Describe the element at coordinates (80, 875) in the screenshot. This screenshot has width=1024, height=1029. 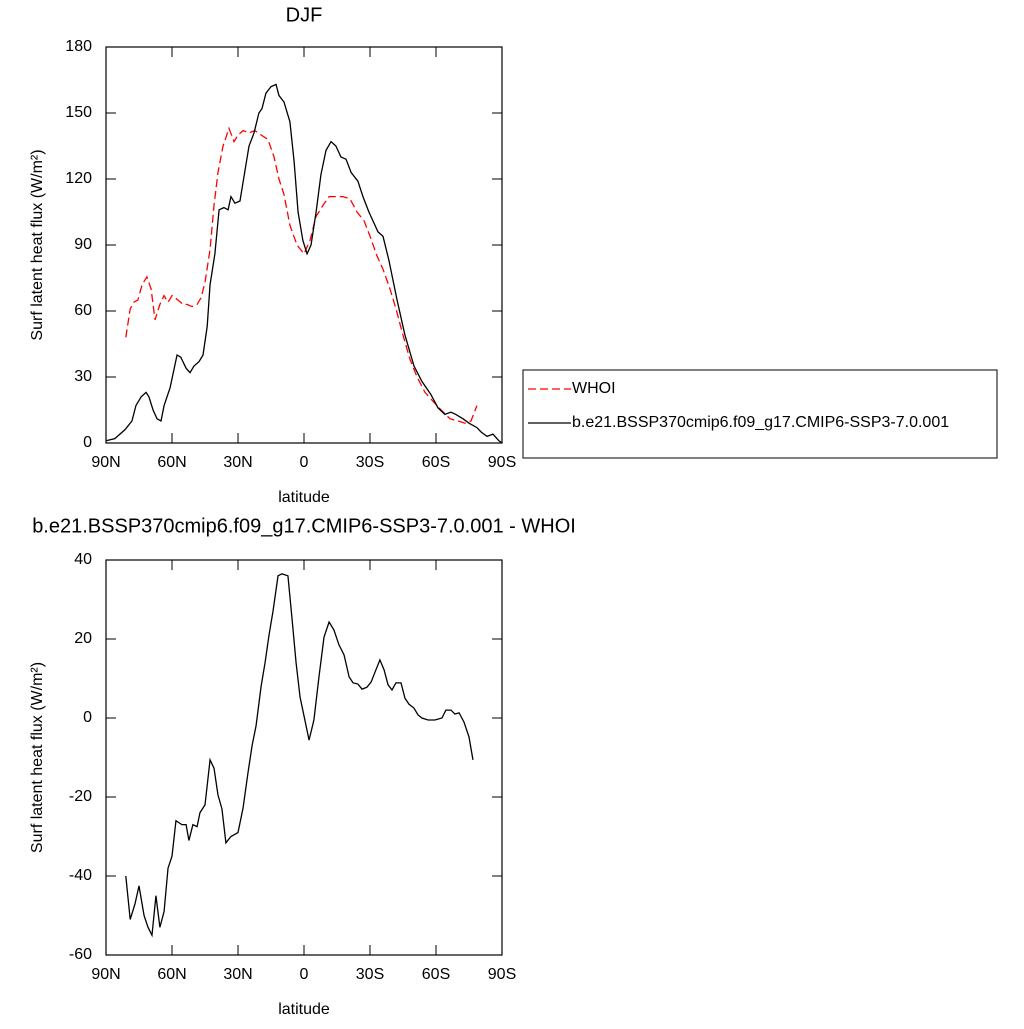
I see `y-tick-label: -40` at that location.